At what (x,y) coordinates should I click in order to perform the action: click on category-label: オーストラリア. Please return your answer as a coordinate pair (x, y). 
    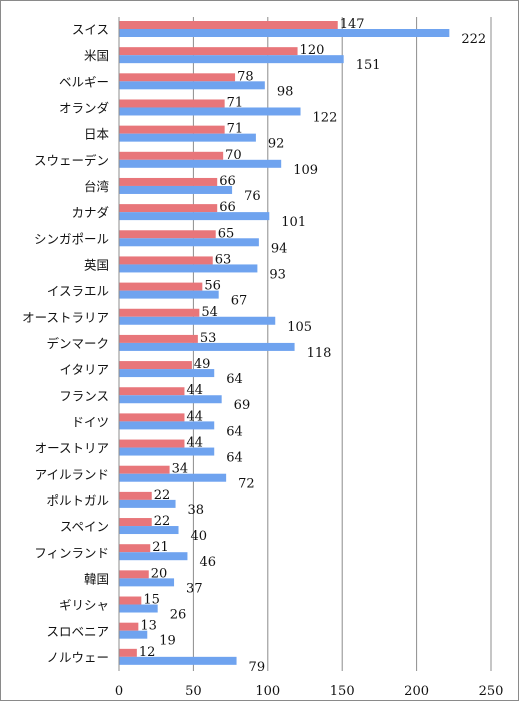
    Looking at the image, I should click on (65, 317).